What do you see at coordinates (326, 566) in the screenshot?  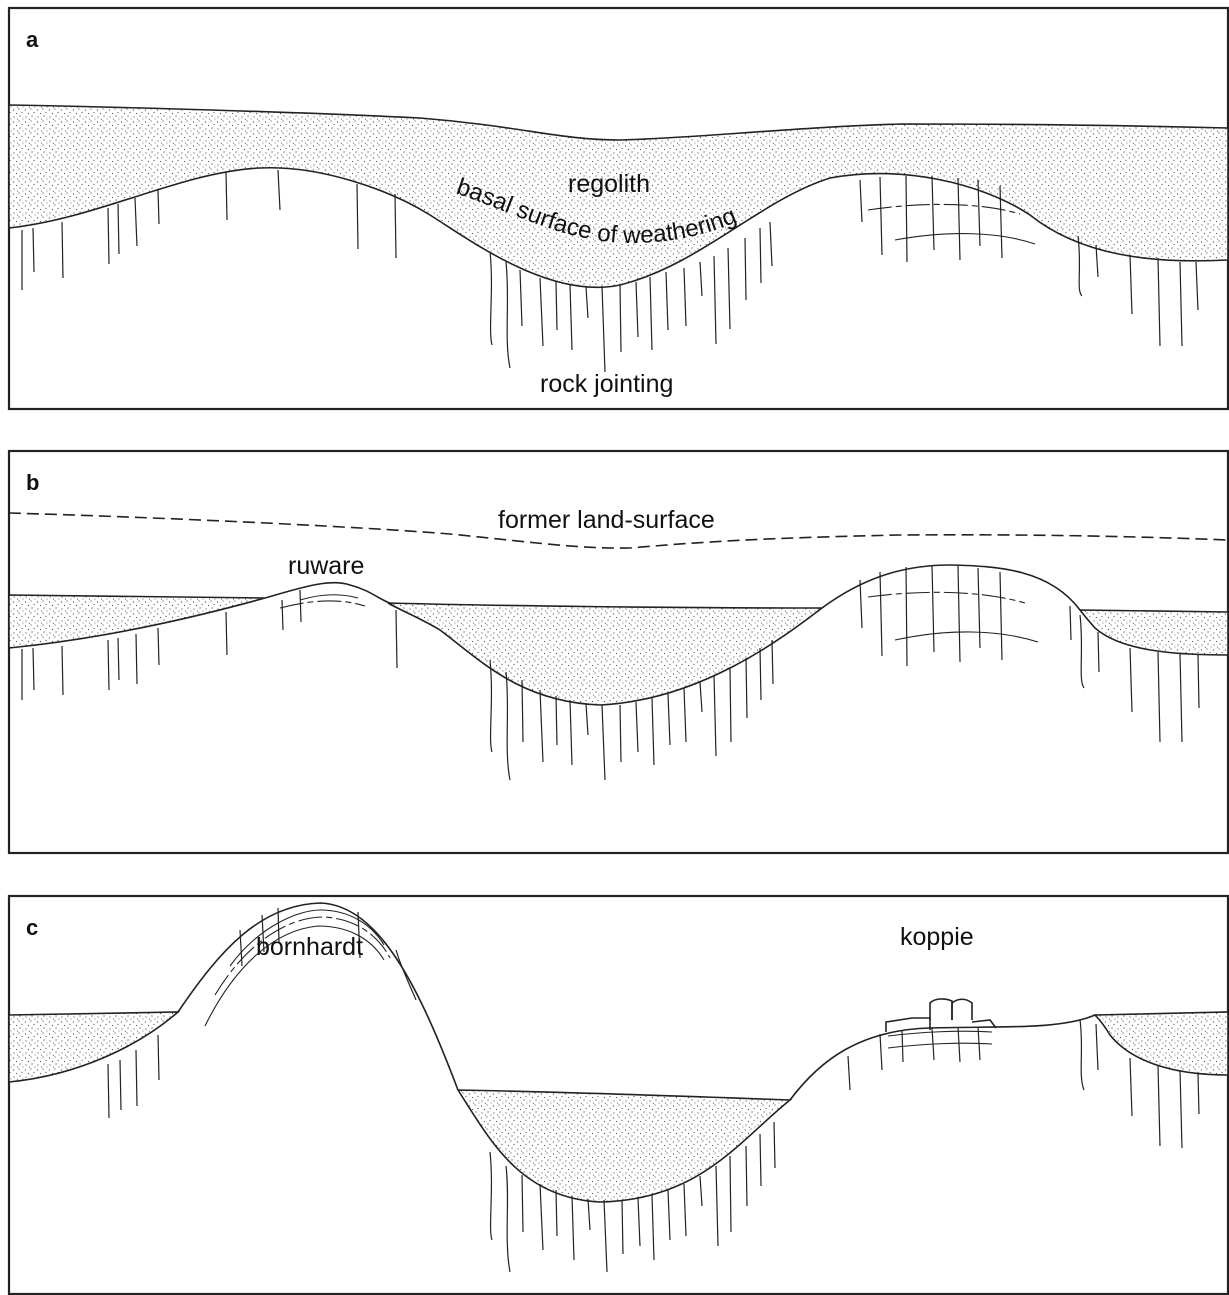 I see `ruware-label: ruware` at bounding box center [326, 566].